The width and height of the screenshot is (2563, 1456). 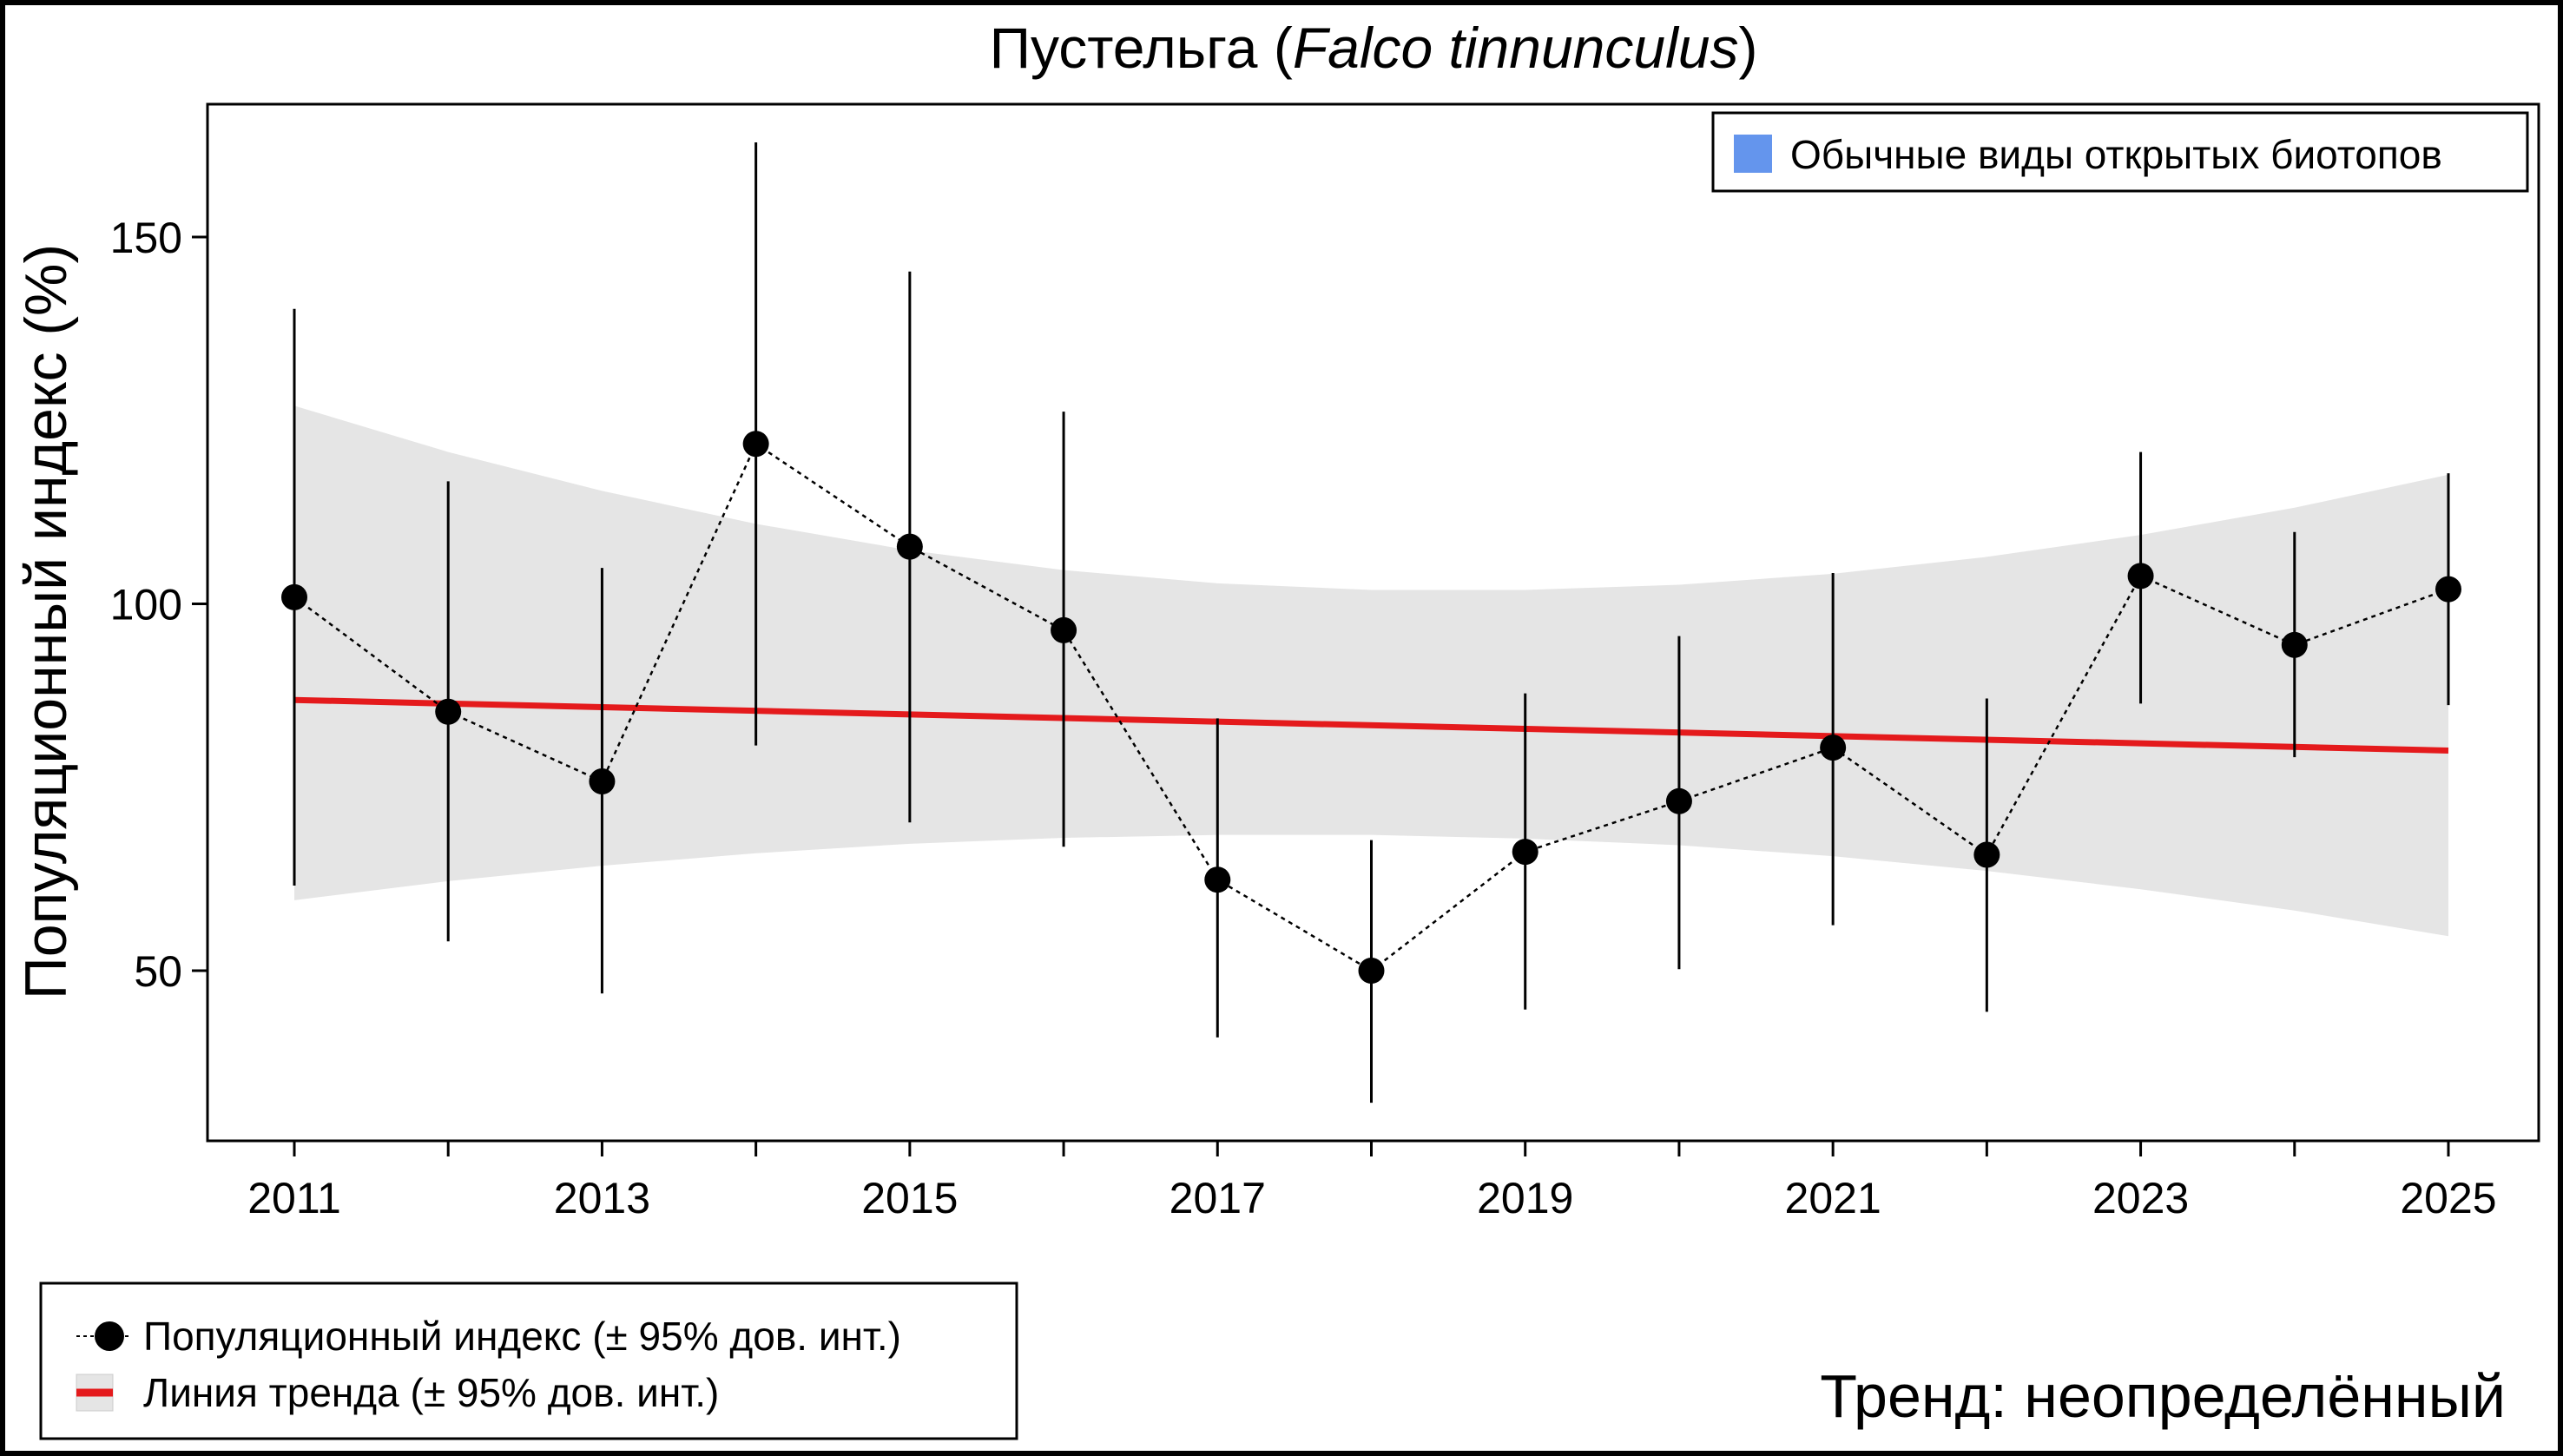 I want to click on x-tick-label: 2011, so click(x=294, y=1198).